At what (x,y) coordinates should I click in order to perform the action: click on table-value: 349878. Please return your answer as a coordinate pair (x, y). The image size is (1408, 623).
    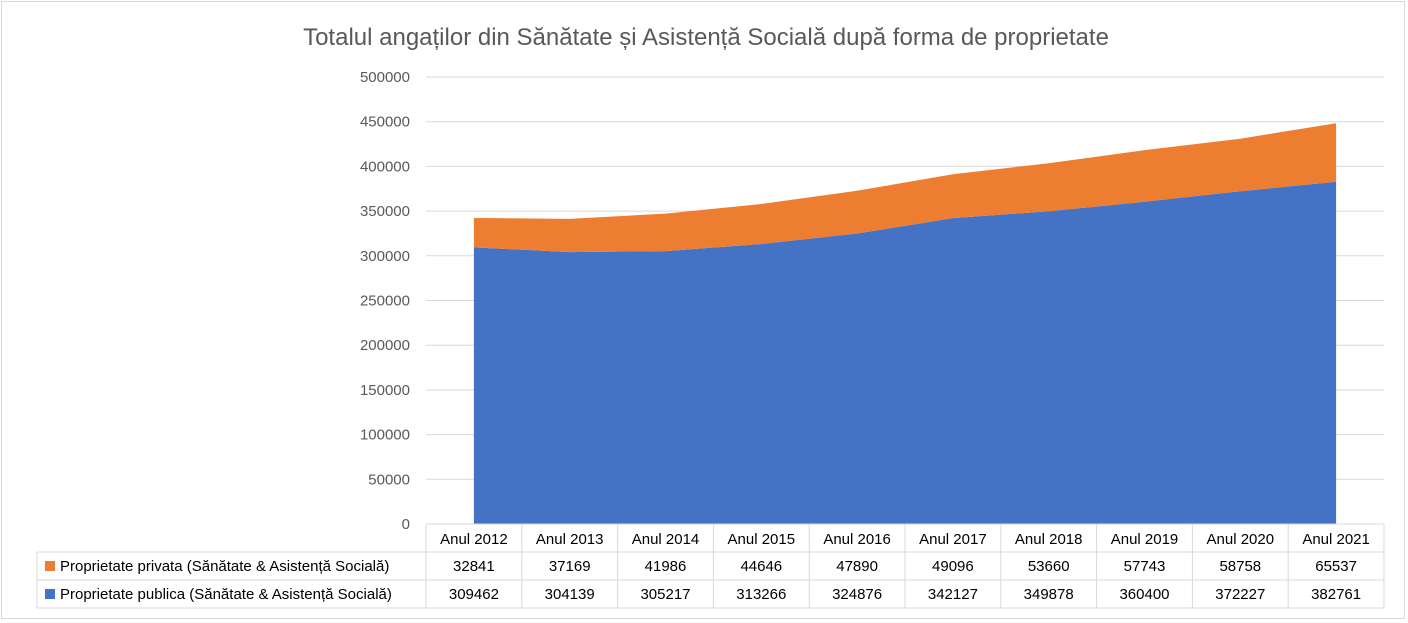
    Looking at the image, I should click on (1049, 594).